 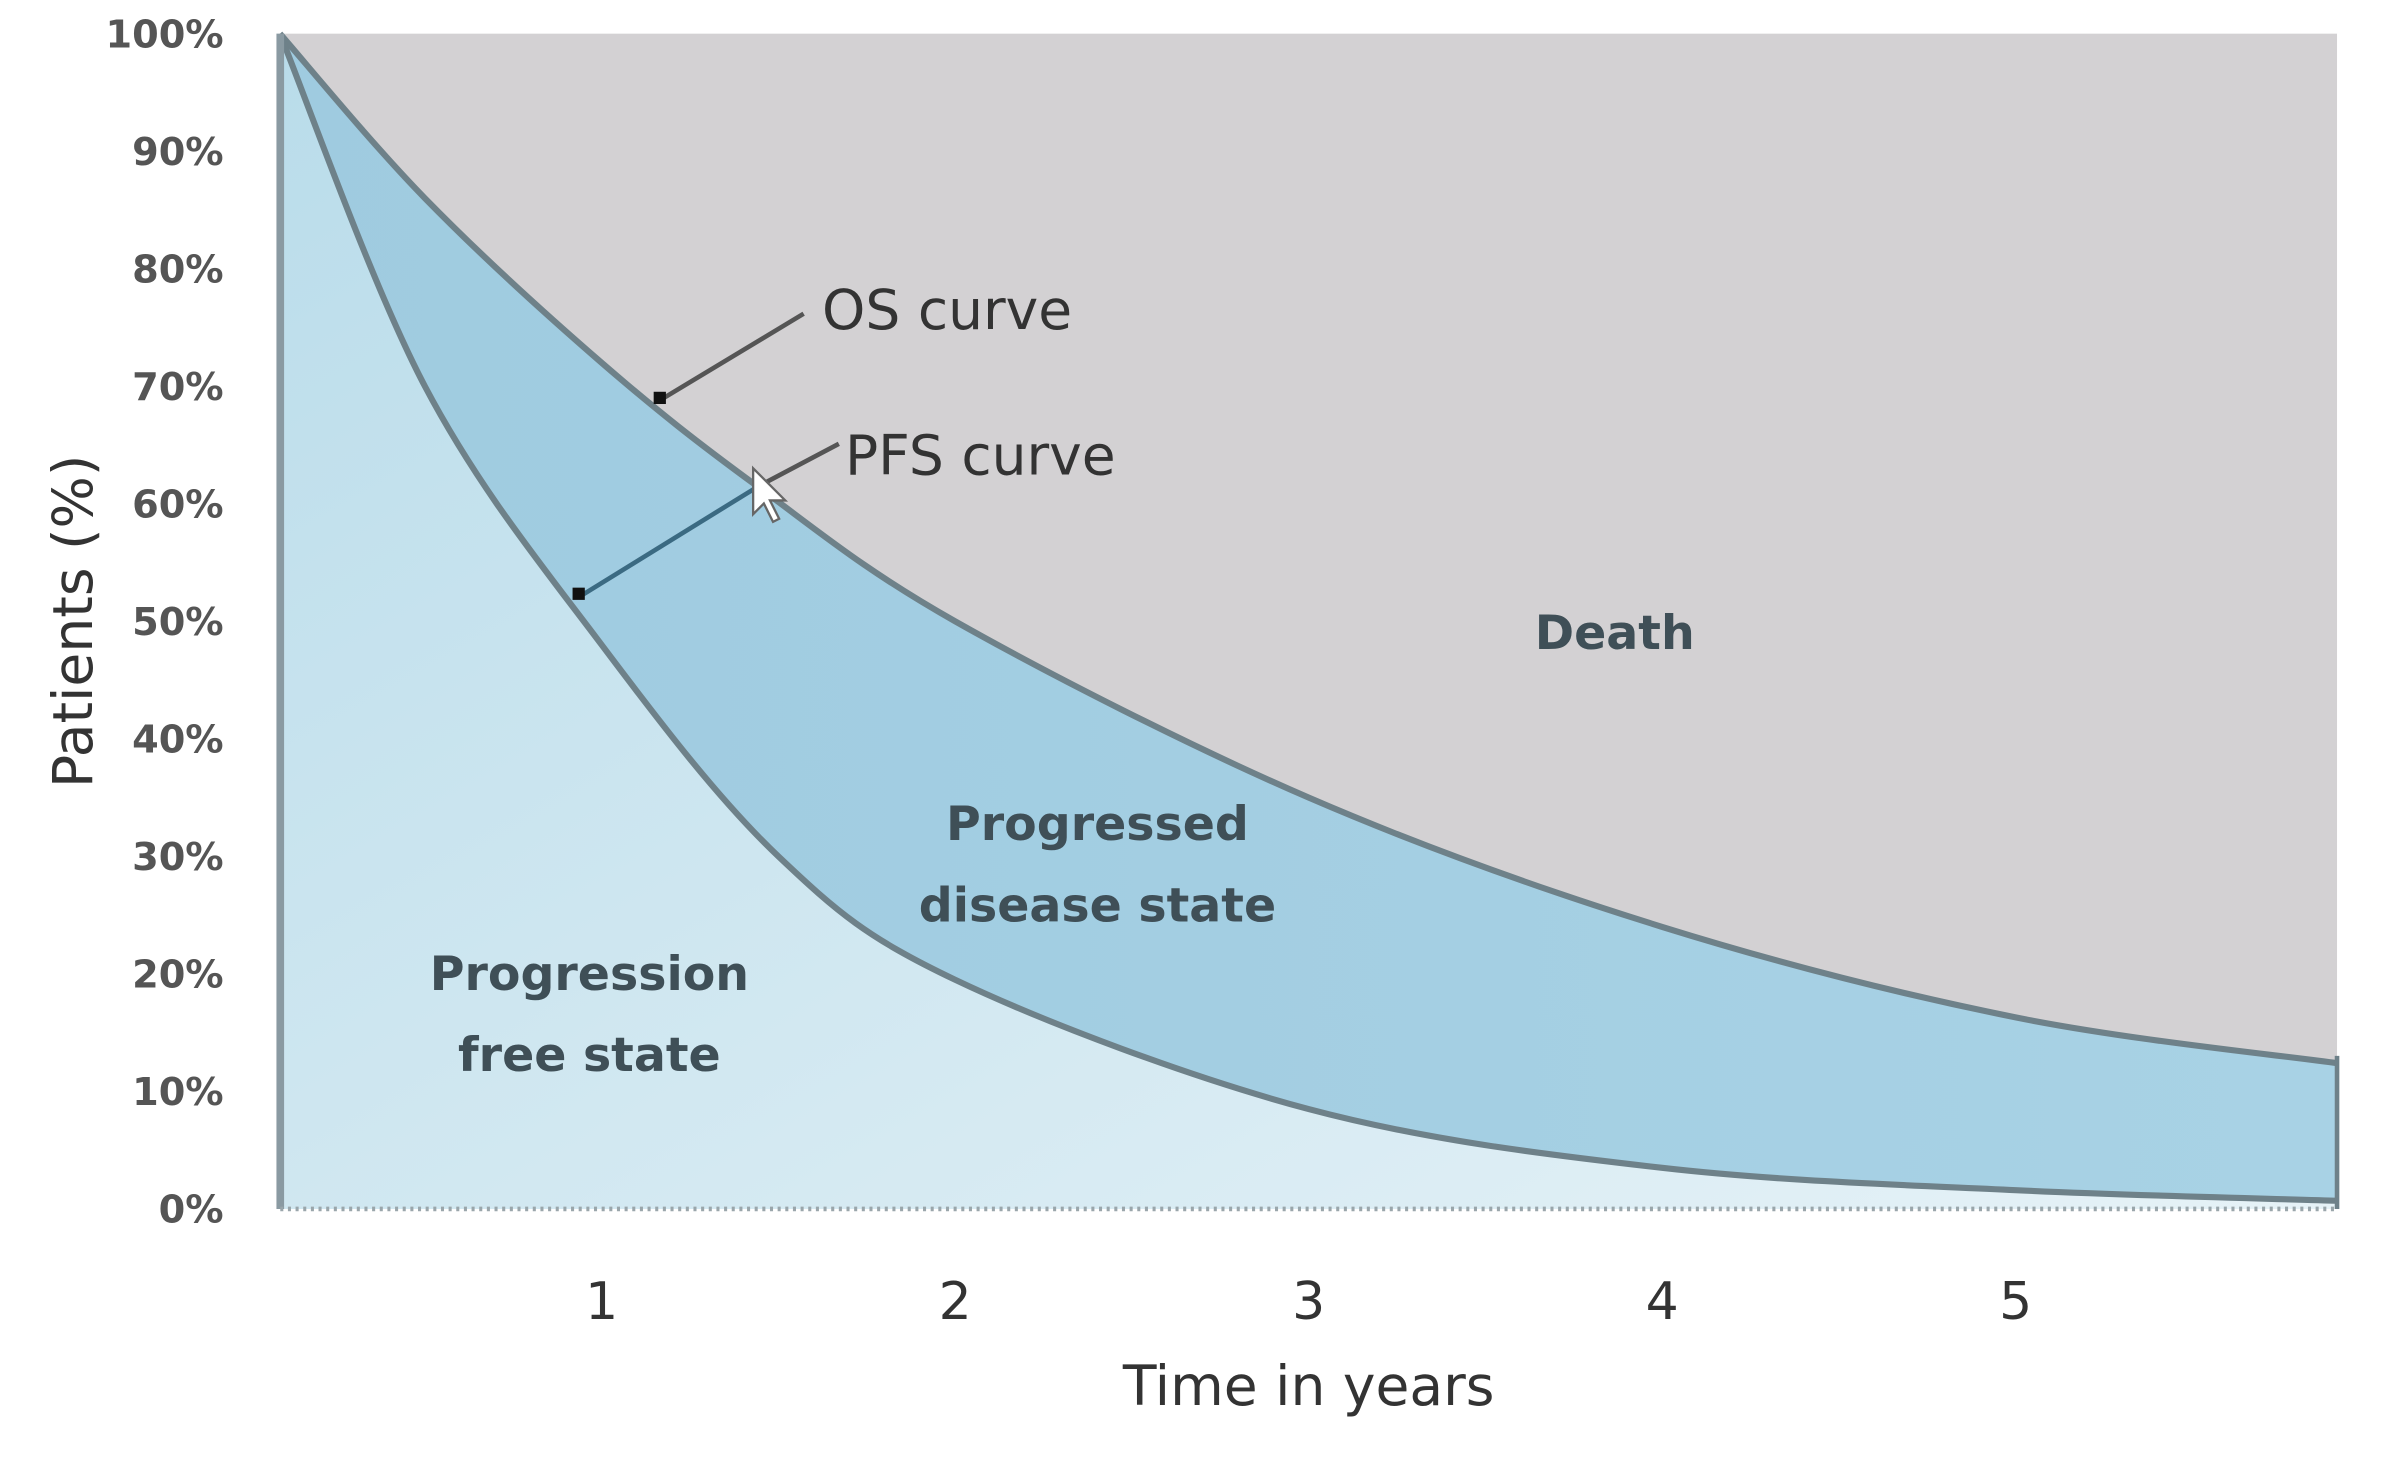 I want to click on y-tick-label: 0%, so click(x=191, y=1210).